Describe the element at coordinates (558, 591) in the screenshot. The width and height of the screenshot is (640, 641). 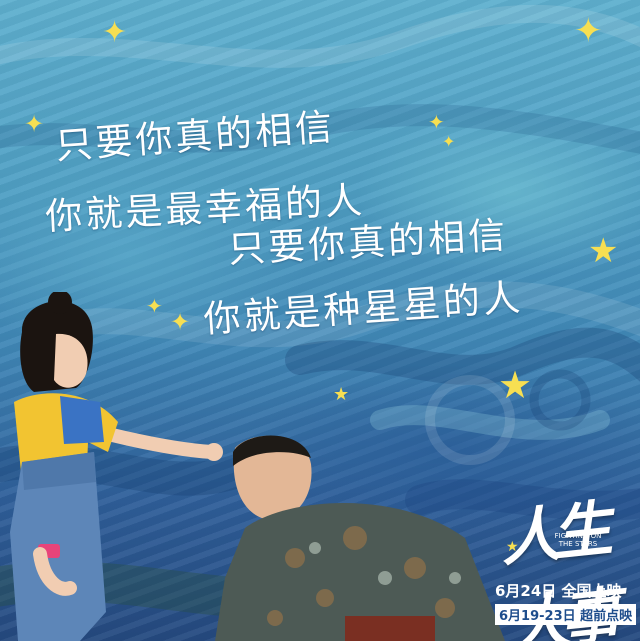
I see `release-date: 6月24日 全国上映` at that location.